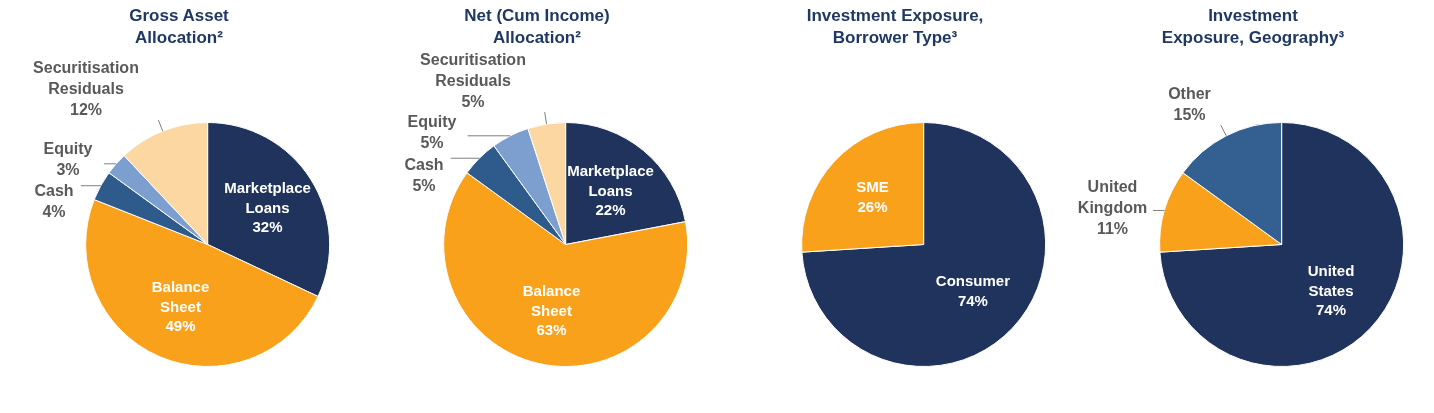  I want to click on data-label: 49%, so click(180, 325).